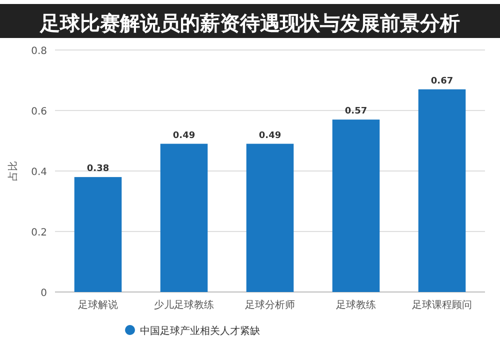 The image size is (500, 362). What do you see at coordinates (39, 172) in the screenshot?
I see `y-tick-label: 0.4` at bounding box center [39, 172].